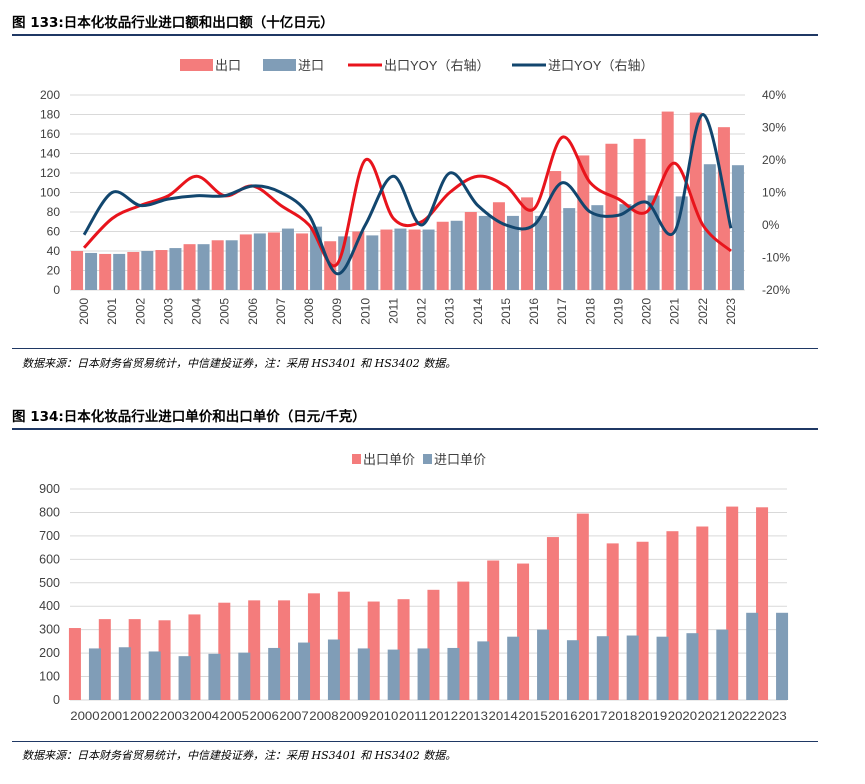 The height and width of the screenshot is (784, 865). Describe the element at coordinates (112, 311) in the screenshot. I see `x-tick-label: 2001` at that location.